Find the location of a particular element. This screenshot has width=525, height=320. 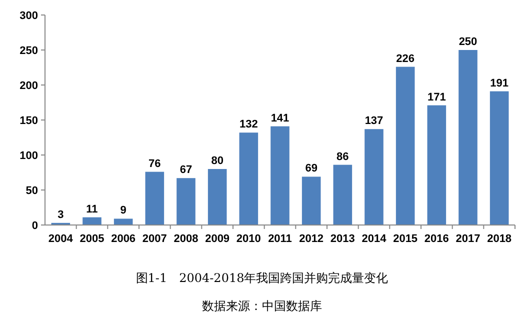

data-label: 191 is located at coordinates (499, 83).